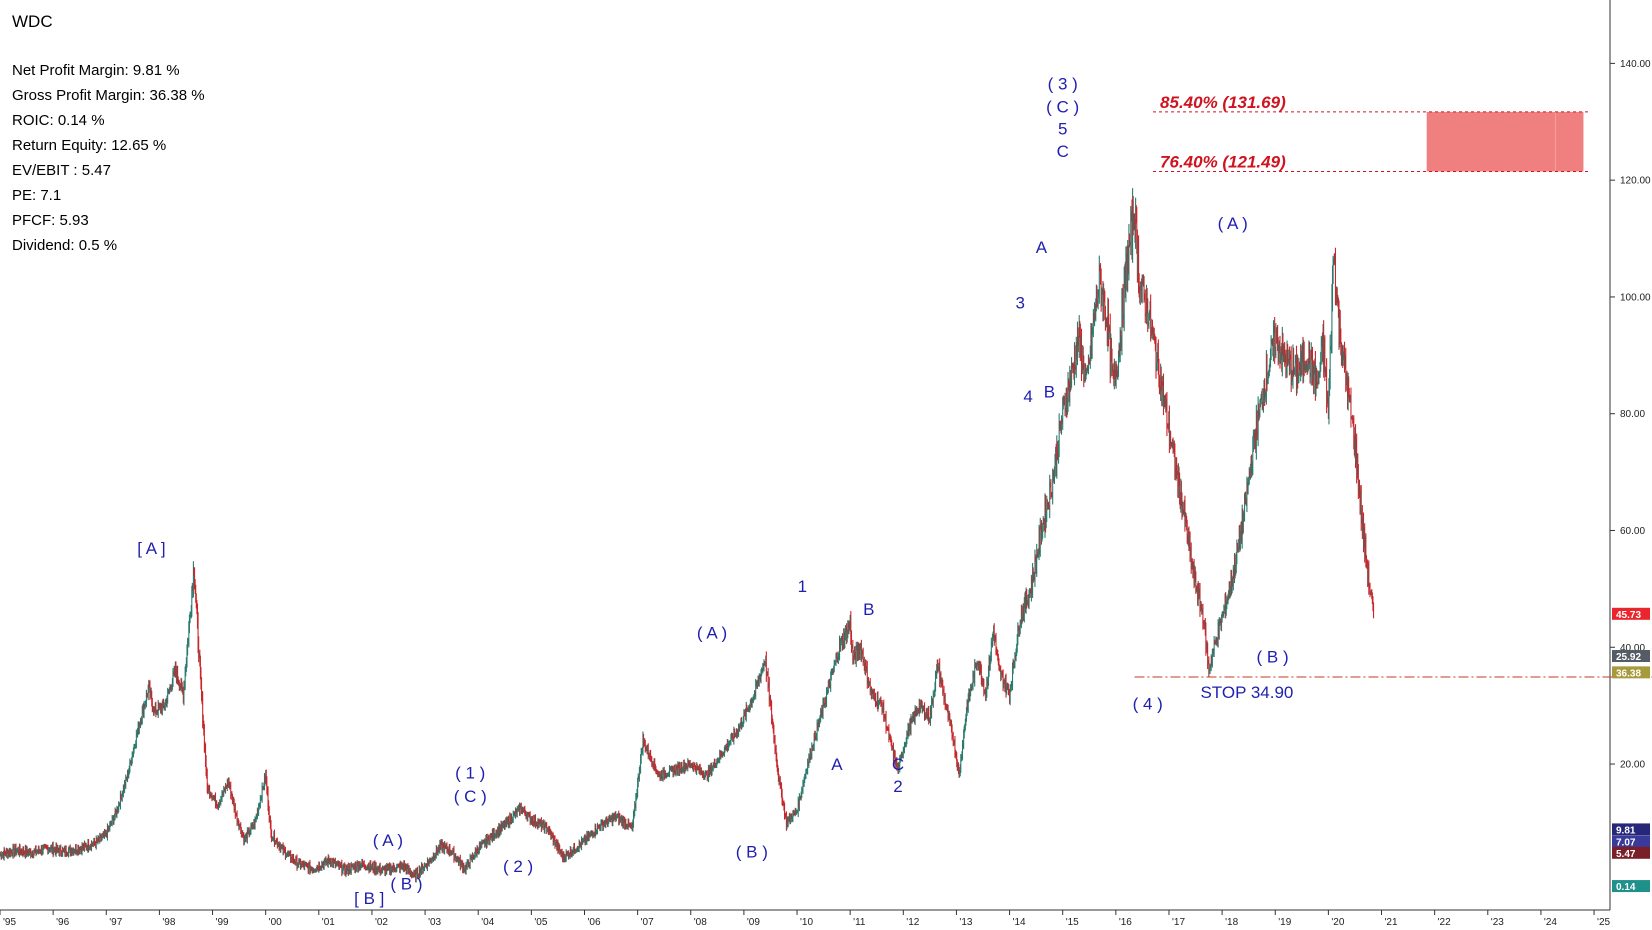  What do you see at coordinates (518, 866) in the screenshot?
I see `wave-label: ( 2 )` at bounding box center [518, 866].